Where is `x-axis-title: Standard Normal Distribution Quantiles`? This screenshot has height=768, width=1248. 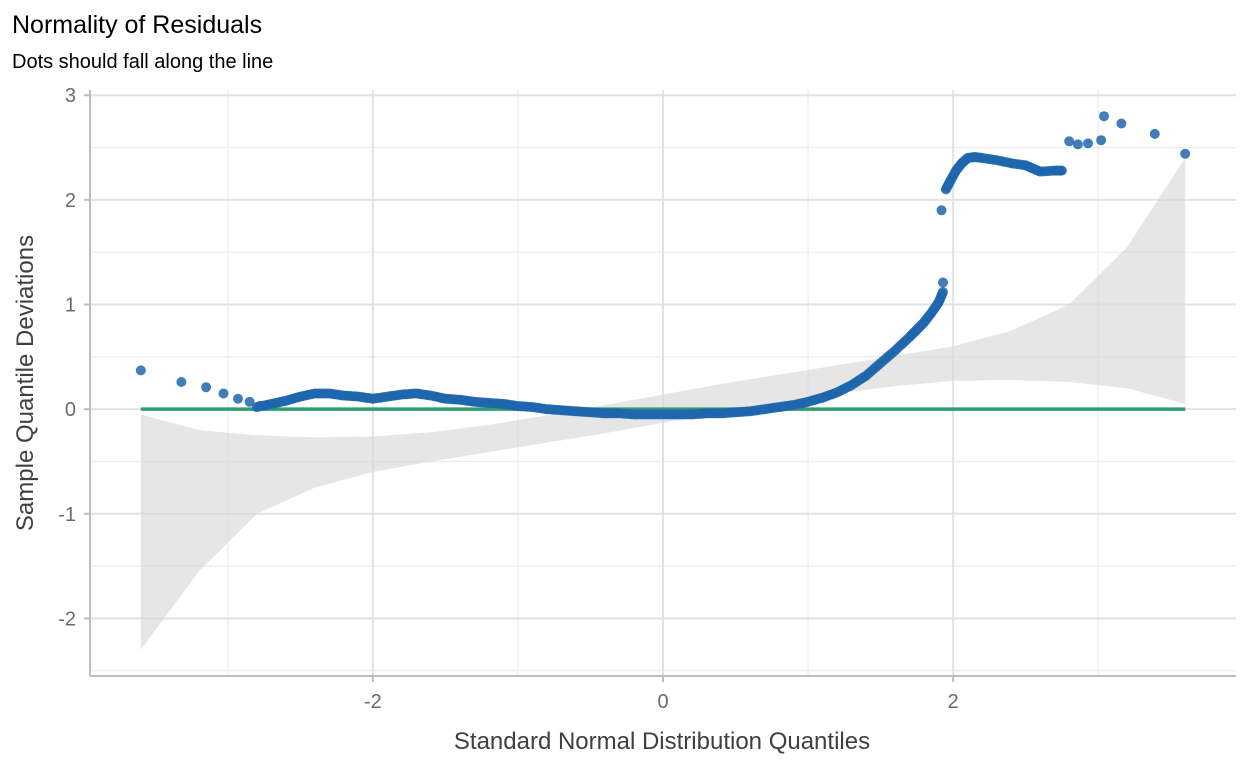
x-axis-title: Standard Normal Distribution Quantiles is located at coordinates (662, 741).